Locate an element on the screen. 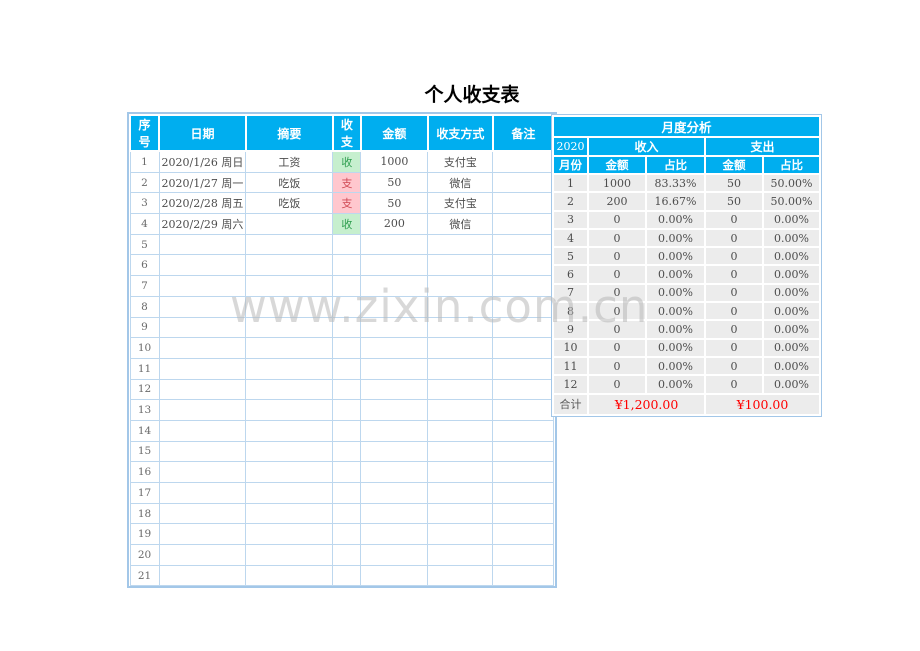 The width and height of the screenshot is (920, 651). month-cell: 1 is located at coordinates (570, 183).